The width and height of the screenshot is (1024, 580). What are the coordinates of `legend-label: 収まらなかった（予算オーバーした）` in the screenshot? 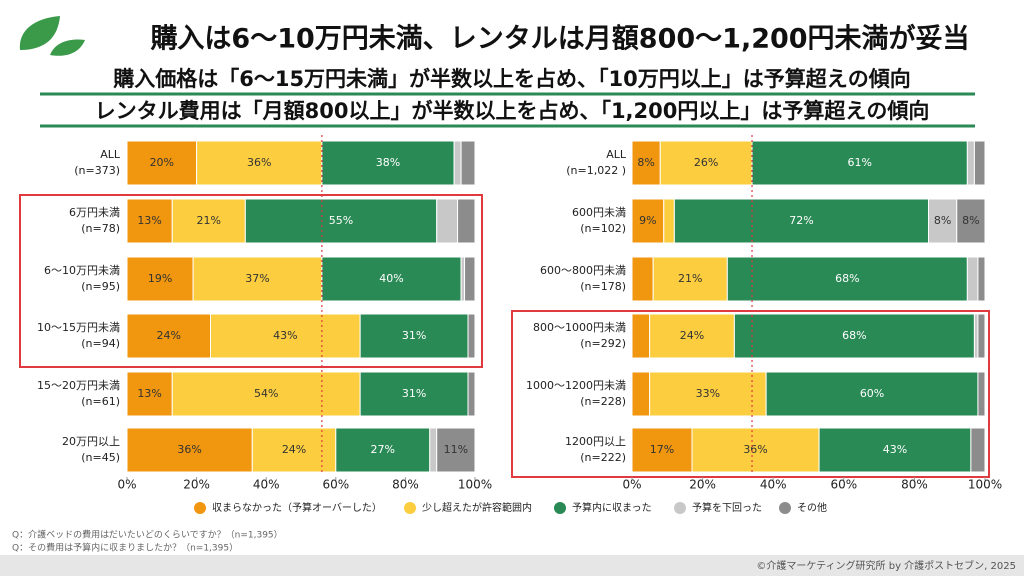 It's located at (297, 507).